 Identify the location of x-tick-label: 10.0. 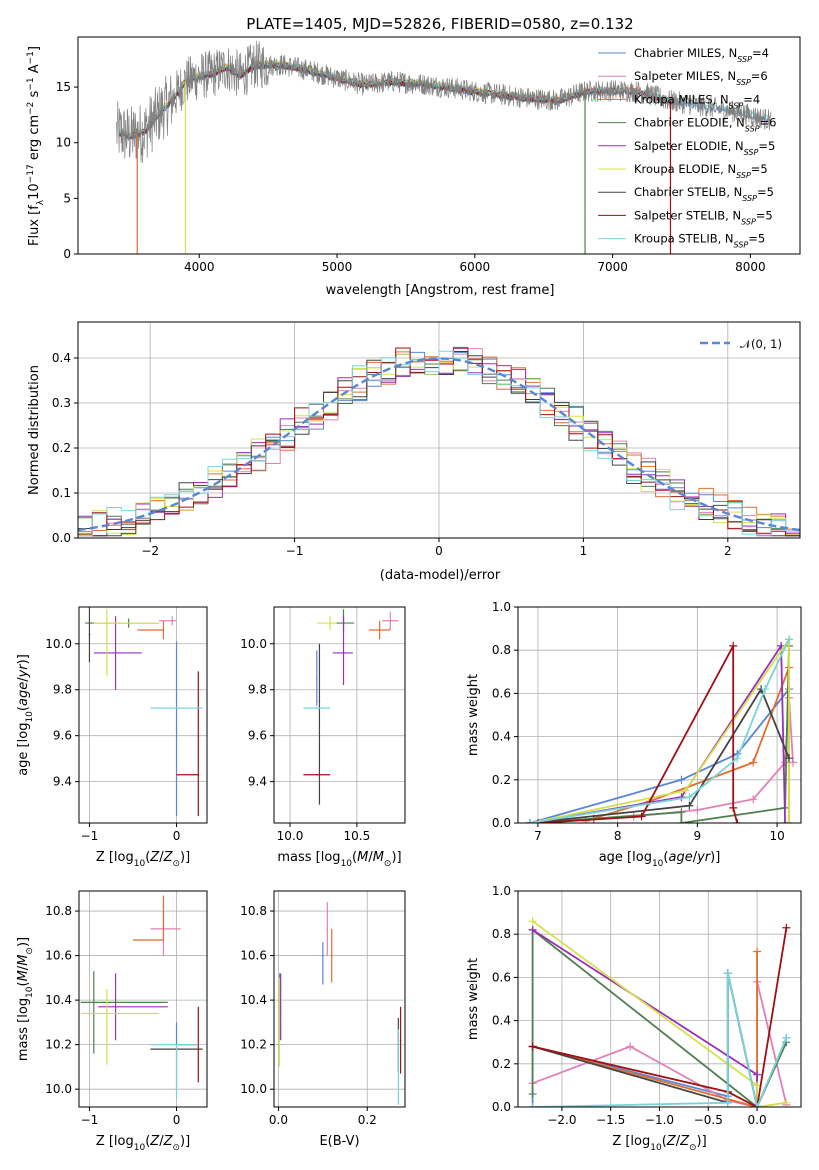
(290, 836).